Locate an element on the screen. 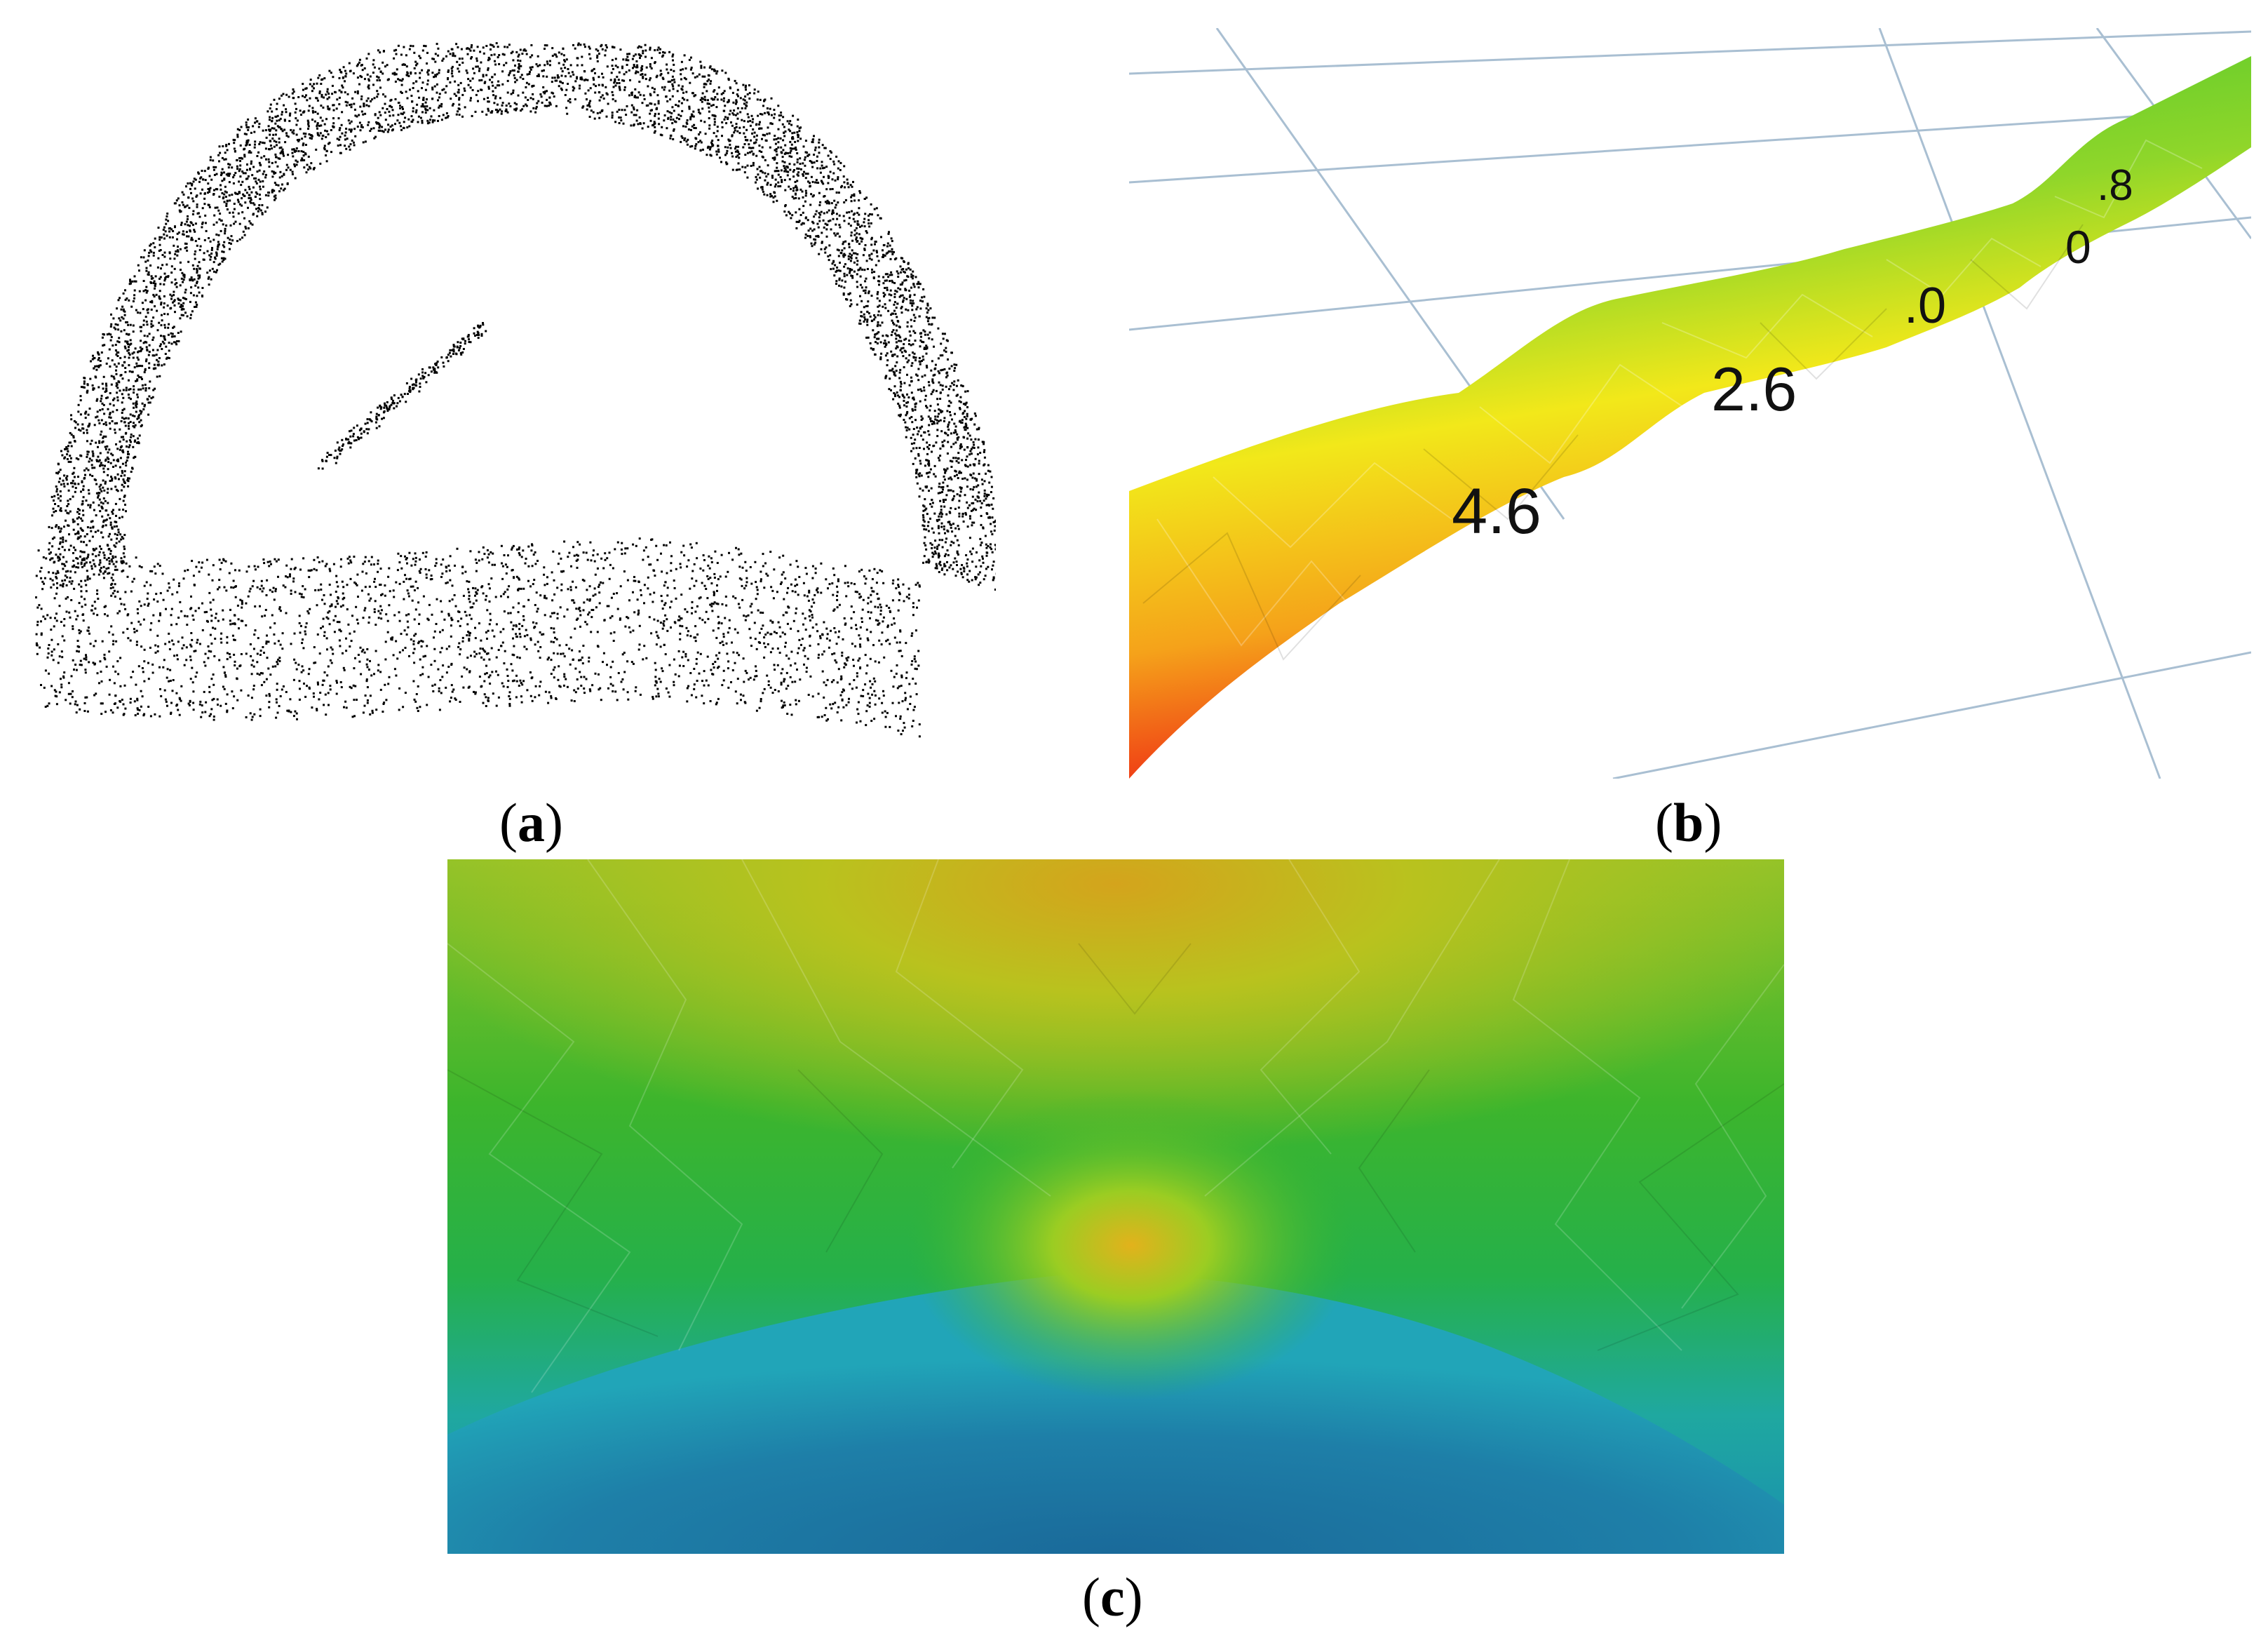 The height and width of the screenshot is (1638, 2268). caption-b-letter: b is located at coordinates (1688, 822).